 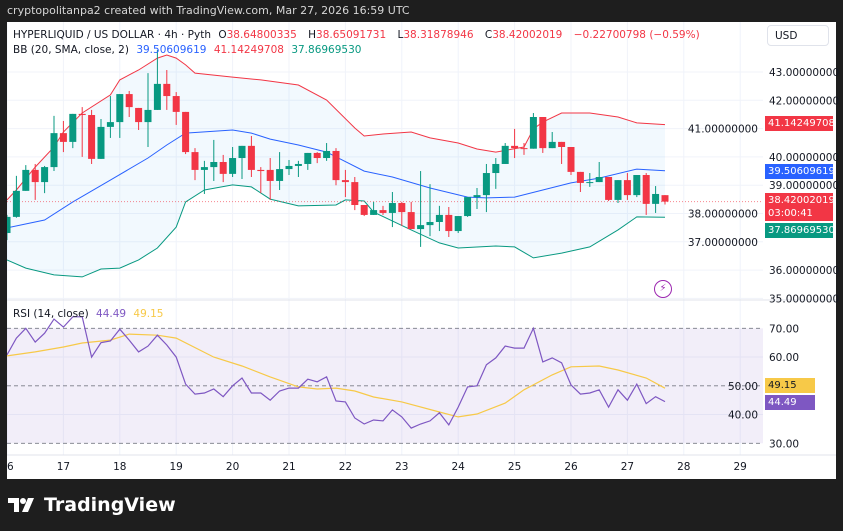 What do you see at coordinates (784, 329) in the screenshot?
I see `rsi-tick-label: 70.00` at bounding box center [784, 329].